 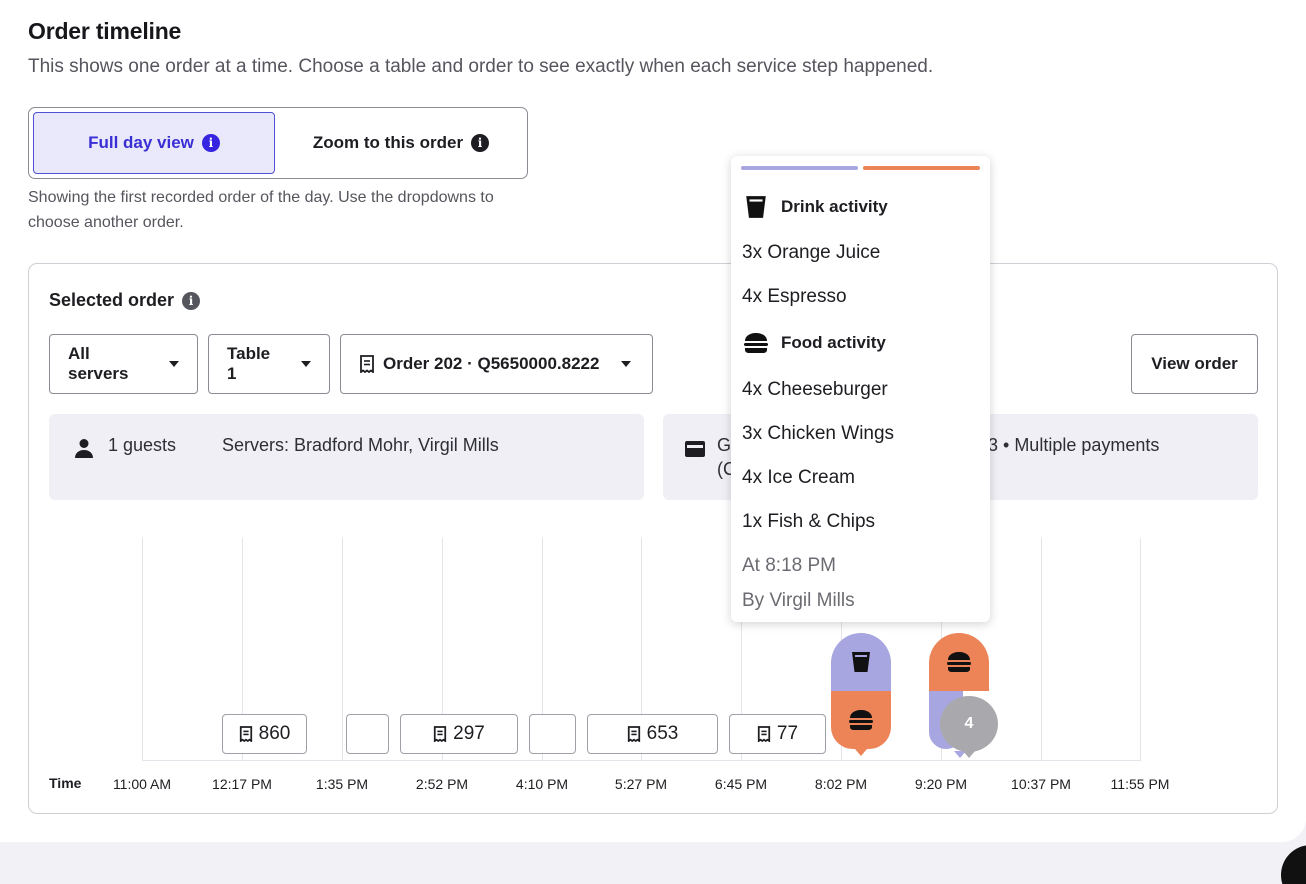 I want to click on server-dropdown: All servers, so click(x=123, y=364).